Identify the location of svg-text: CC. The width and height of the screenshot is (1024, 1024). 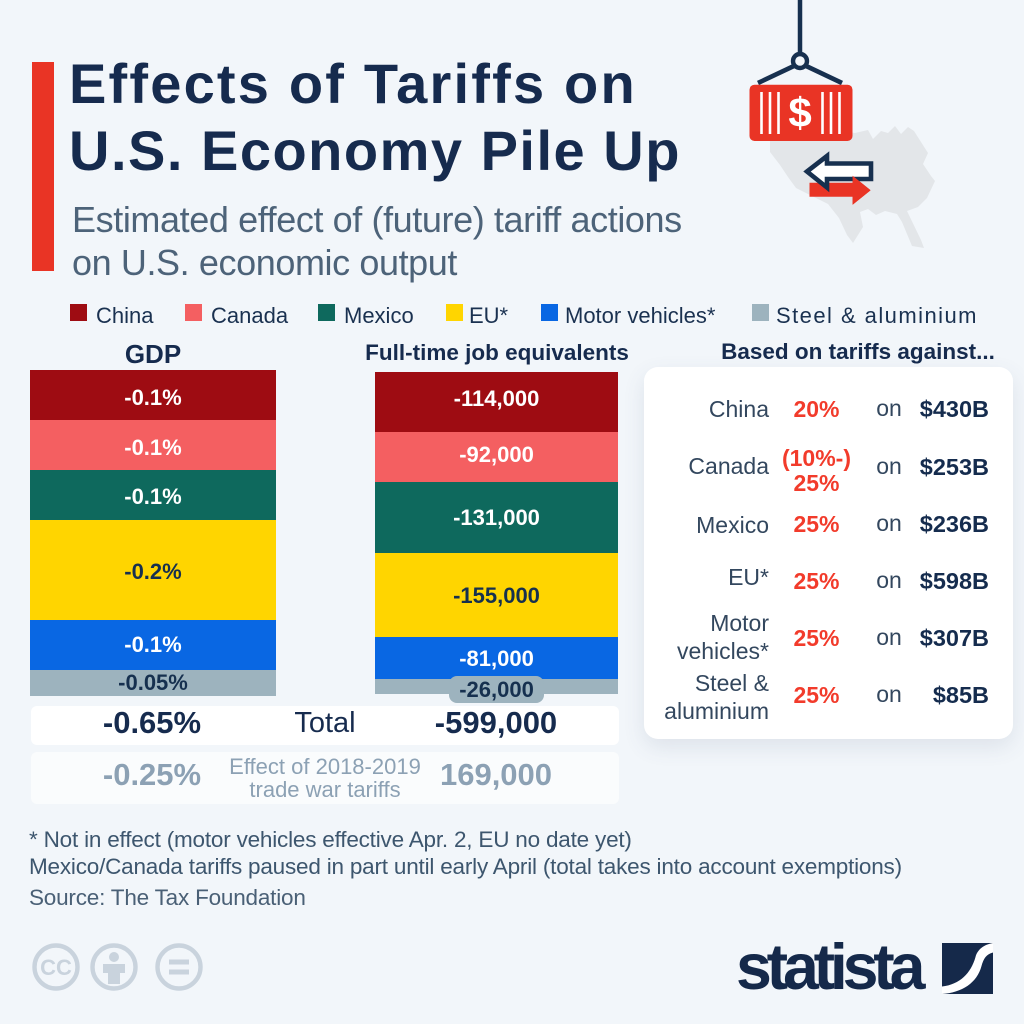
(56, 967).